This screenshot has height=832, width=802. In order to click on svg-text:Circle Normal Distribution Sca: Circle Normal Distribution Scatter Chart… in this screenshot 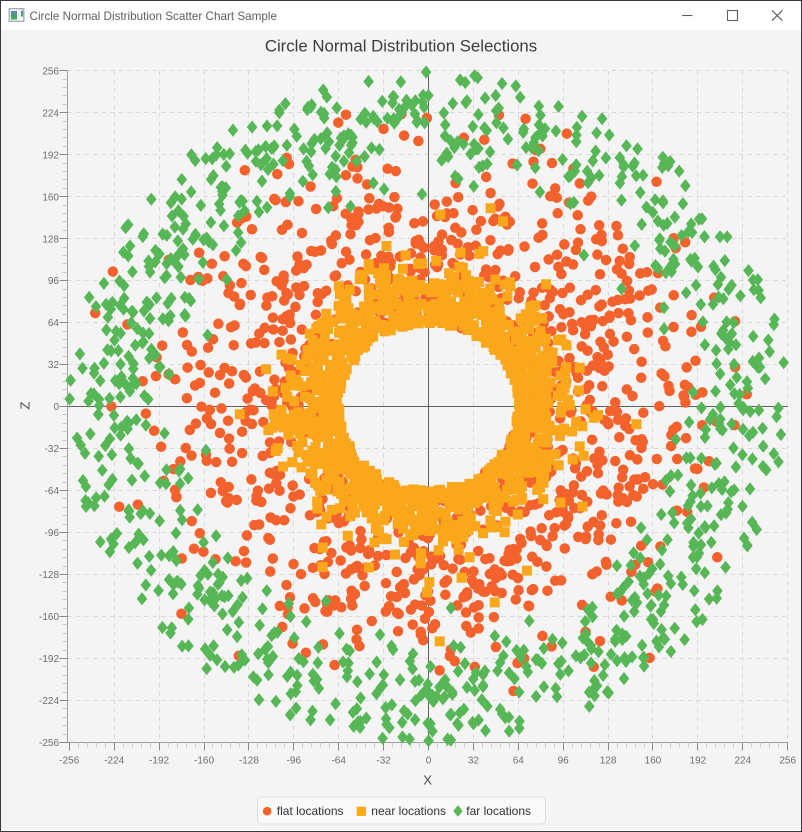, I will do `click(153, 16)`.